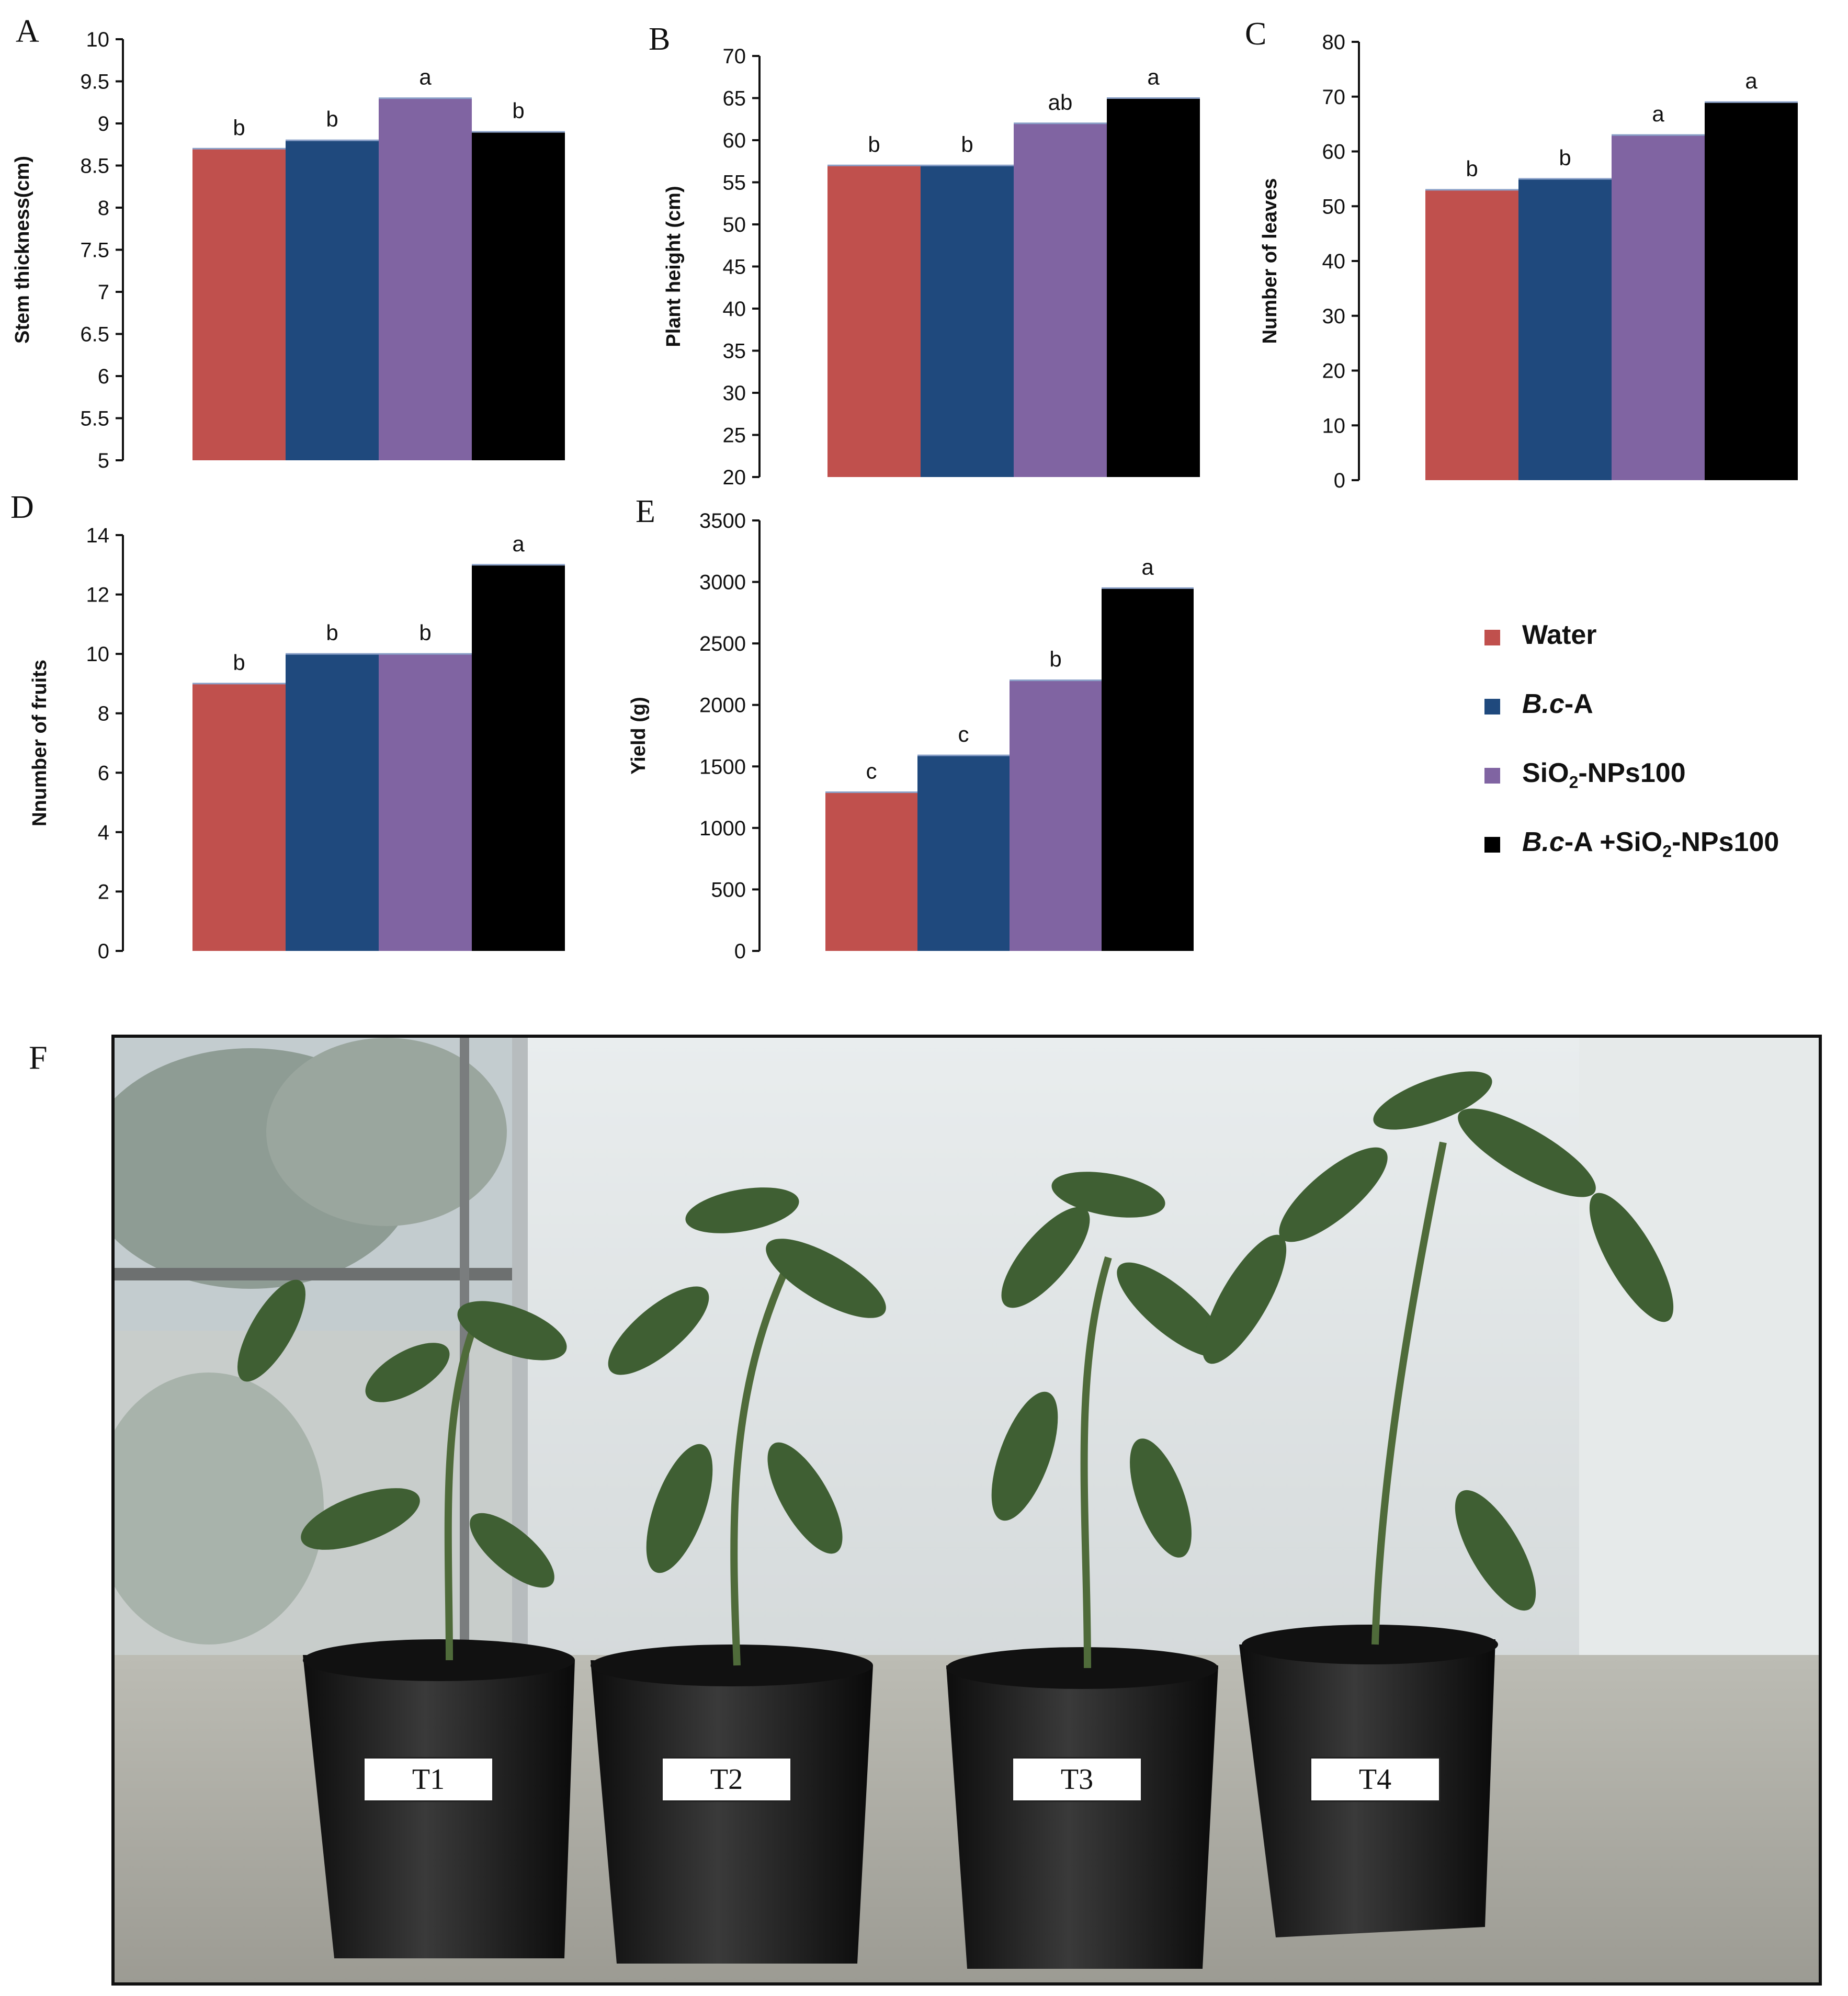  I want to click on y-tick-label: 5.5, so click(94, 418).